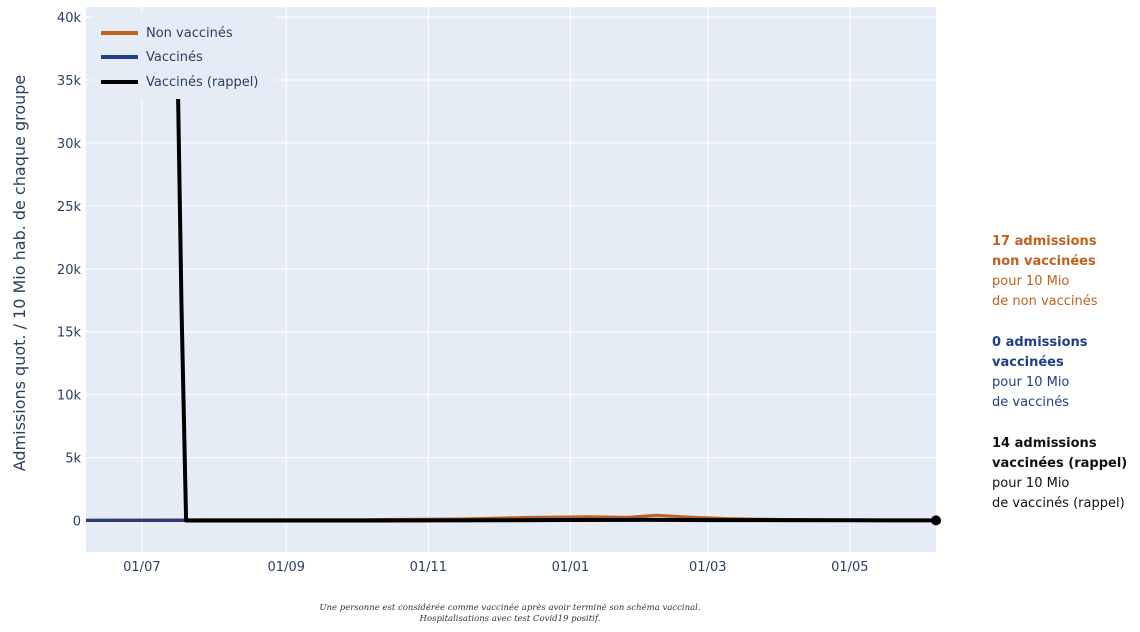 The image size is (1140, 632). Describe the element at coordinates (849, 567) in the screenshot. I see `x-tick-label: 01/05` at that location.